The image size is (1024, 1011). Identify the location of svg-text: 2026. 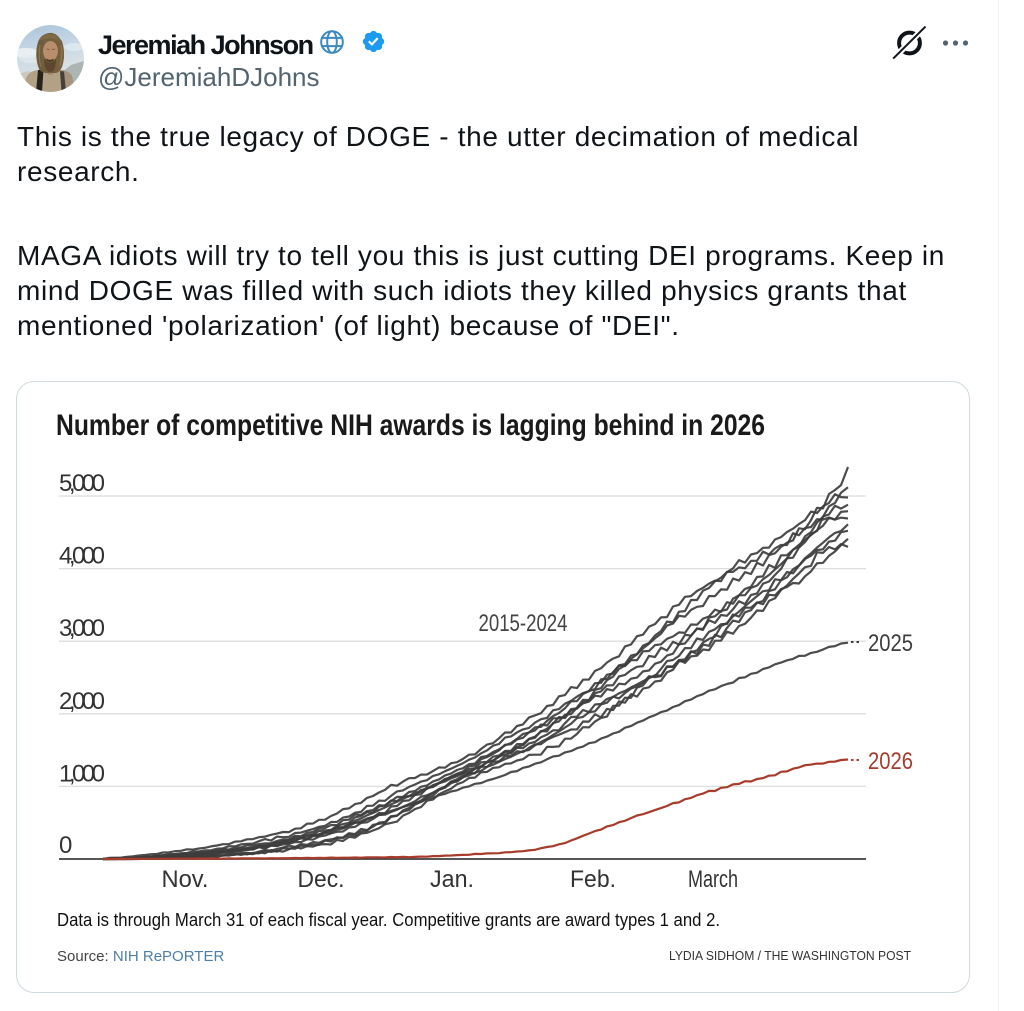
(890, 761).